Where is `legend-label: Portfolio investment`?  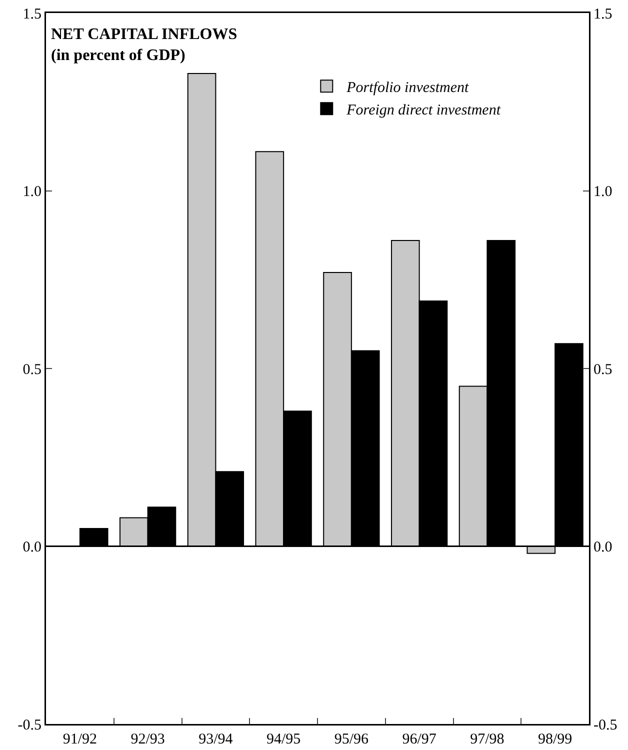
legend-label: Portfolio investment is located at coordinates (408, 88).